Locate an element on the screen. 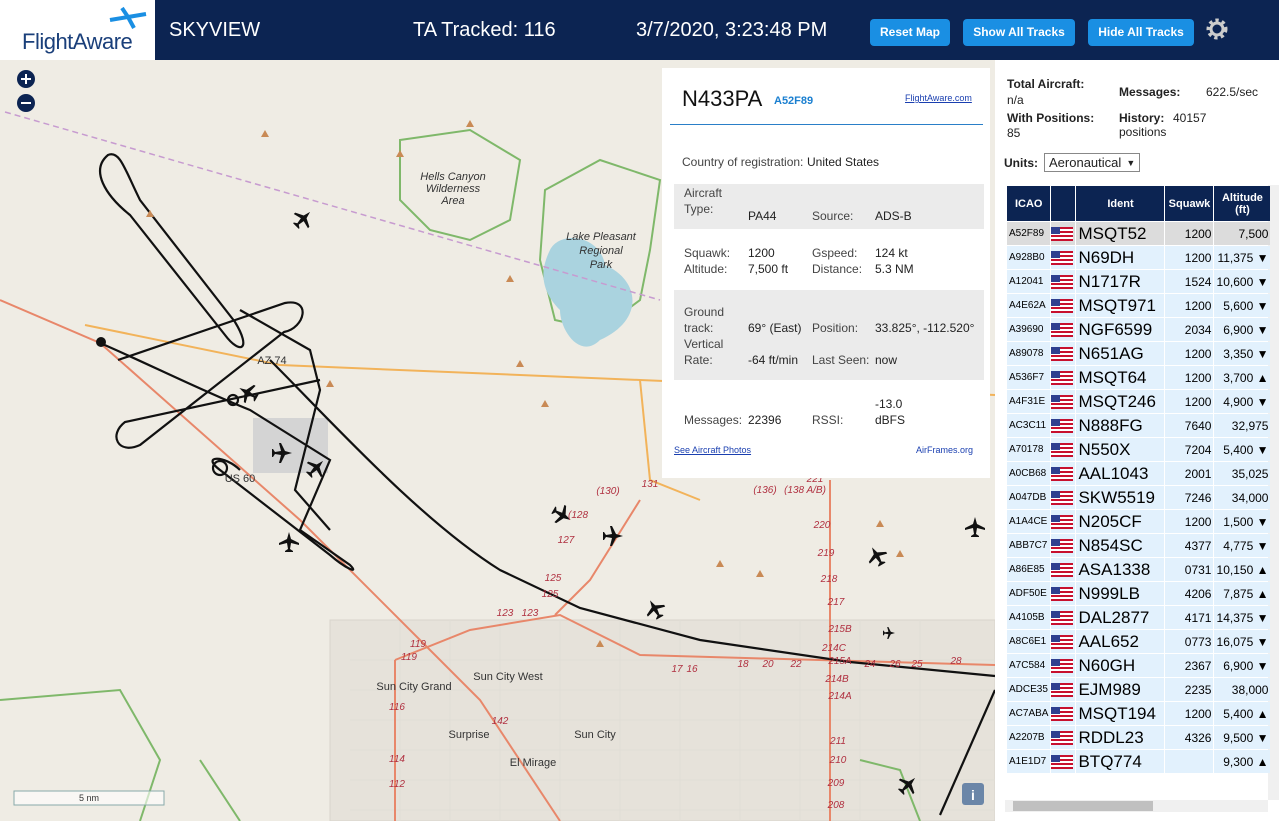  ident-cell: N60GH is located at coordinates (1120, 665).